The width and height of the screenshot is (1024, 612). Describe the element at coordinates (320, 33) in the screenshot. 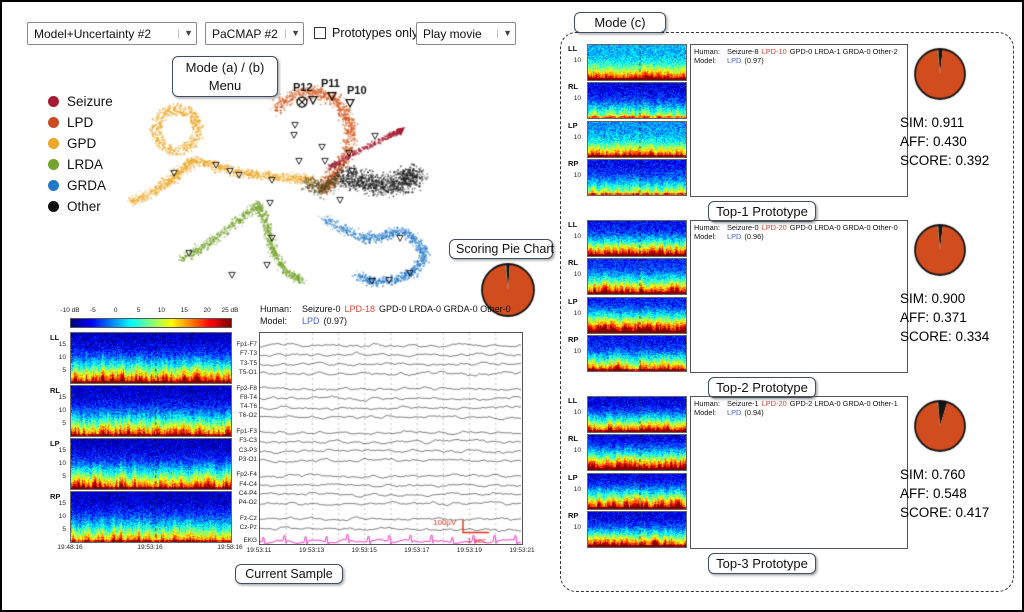

I see `prototypes-only-checkbox` at that location.